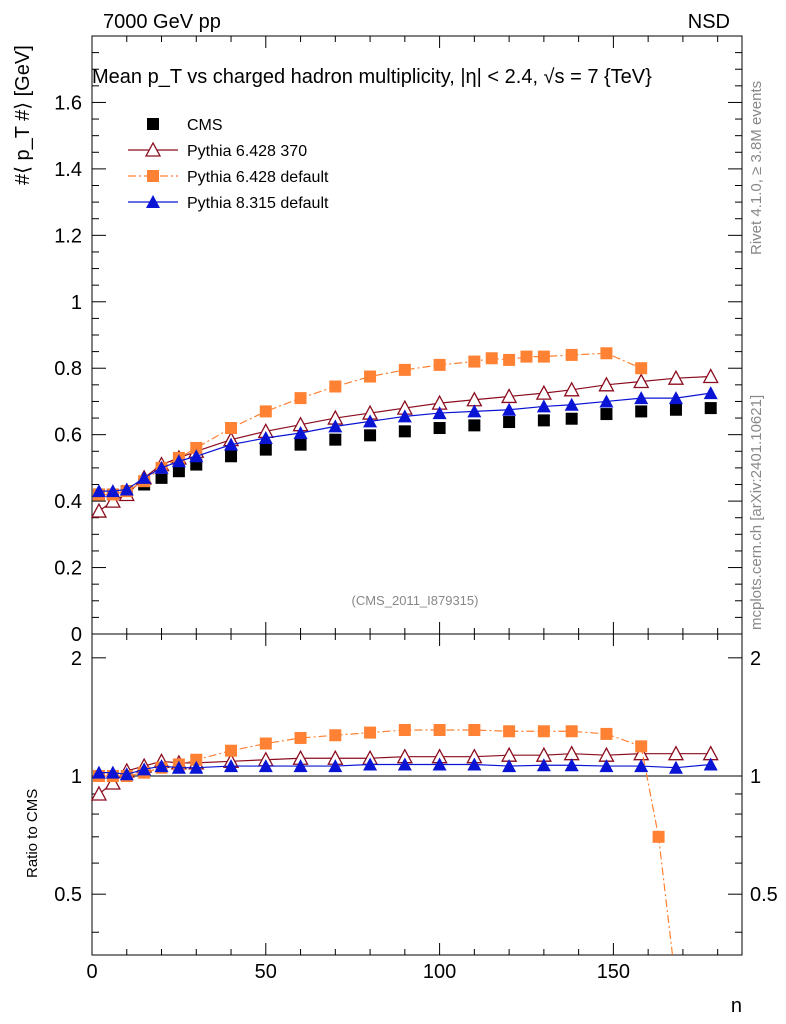  Describe the element at coordinates (764, 895) in the screenshot. I see `ratio-y-tick-label-right: 0.5` at that location.